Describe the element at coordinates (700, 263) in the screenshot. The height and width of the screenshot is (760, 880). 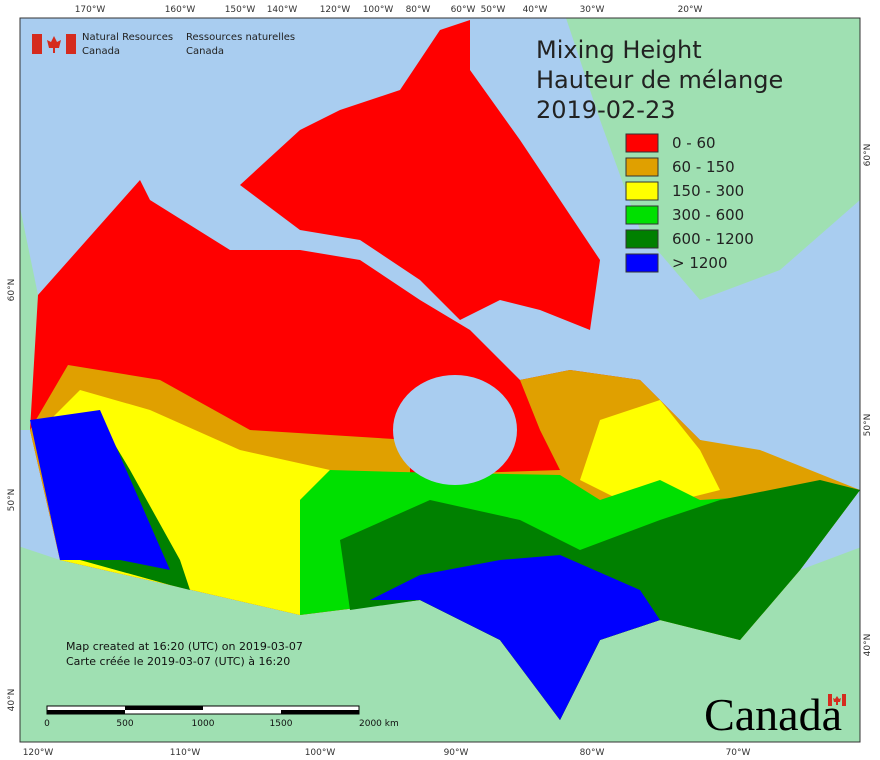
I see `legend-label: > 1200` at that location.